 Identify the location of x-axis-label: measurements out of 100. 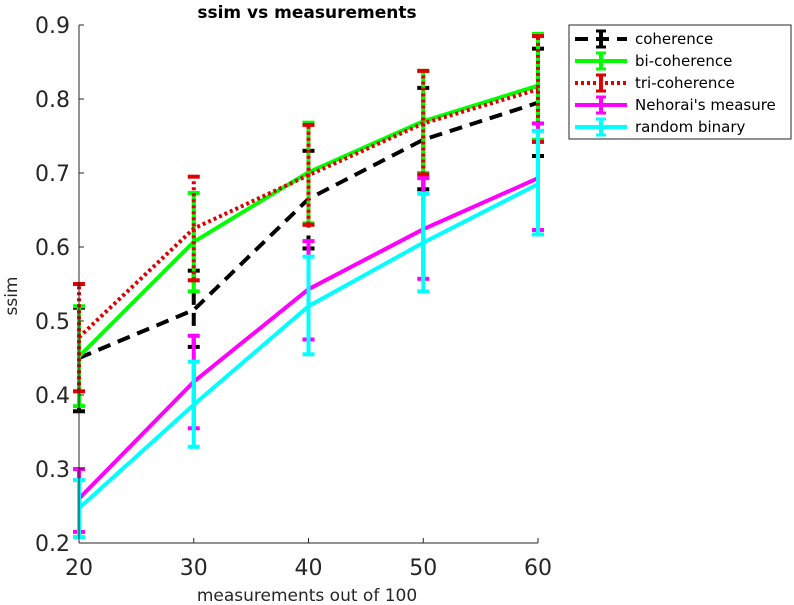
(307, 595).